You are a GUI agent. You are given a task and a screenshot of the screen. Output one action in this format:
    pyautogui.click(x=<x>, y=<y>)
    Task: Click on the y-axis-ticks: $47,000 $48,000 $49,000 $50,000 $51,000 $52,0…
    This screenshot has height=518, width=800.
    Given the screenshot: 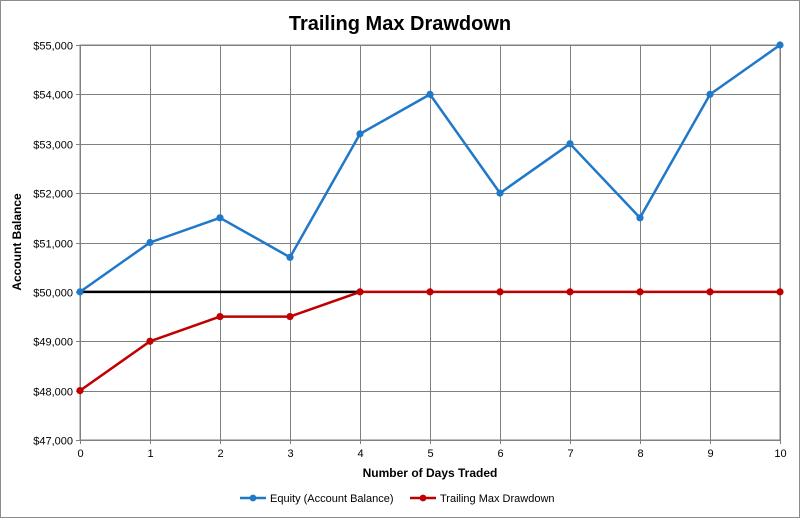 What is the action you would take?
    pyautogui.click(x=56, y=244)
    